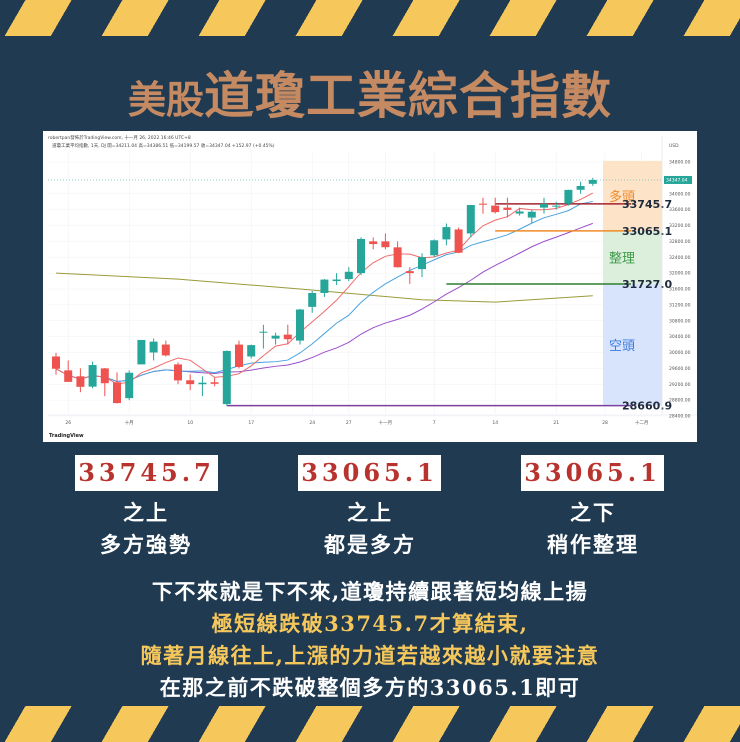 This screenshot has height=742, width=740. What do you see at coordinates (80, 381) in the screenshot?
I see `candle-9/27` at bounding box center [80, 381].